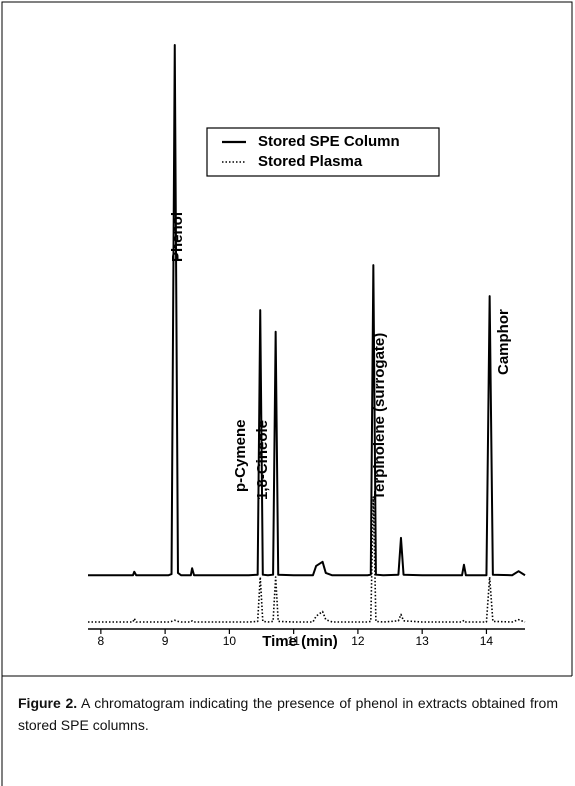 This screenshot has width=575, height=786. I want to click on peak-label: Camphor, so click(503, 342).